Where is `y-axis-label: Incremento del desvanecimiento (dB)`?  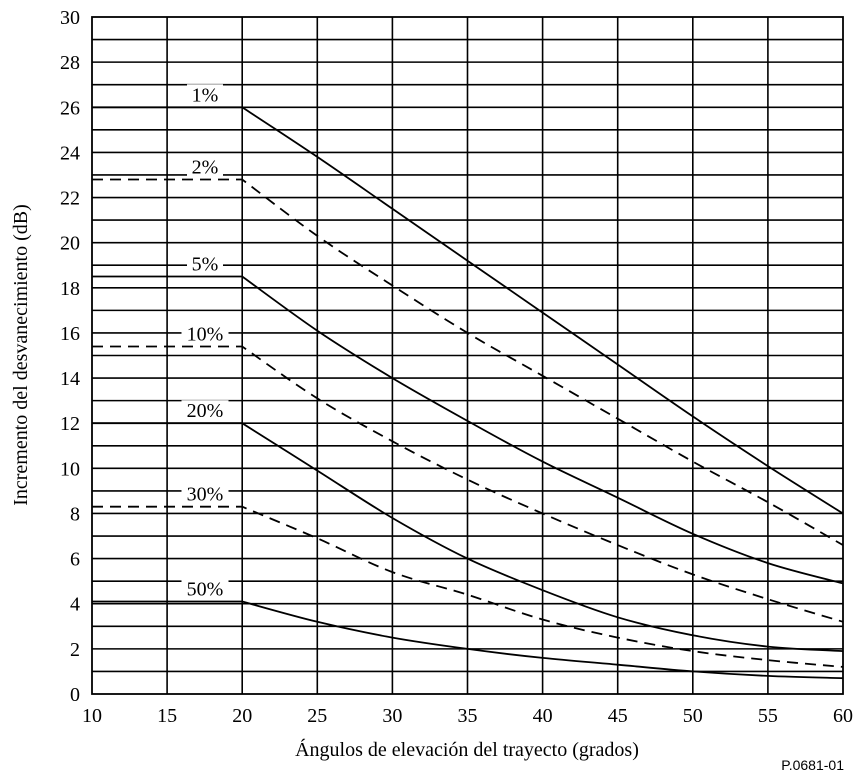
y-axis-label: Incremento del desvanecimiento (dB) is located at coordinates (21, 355).